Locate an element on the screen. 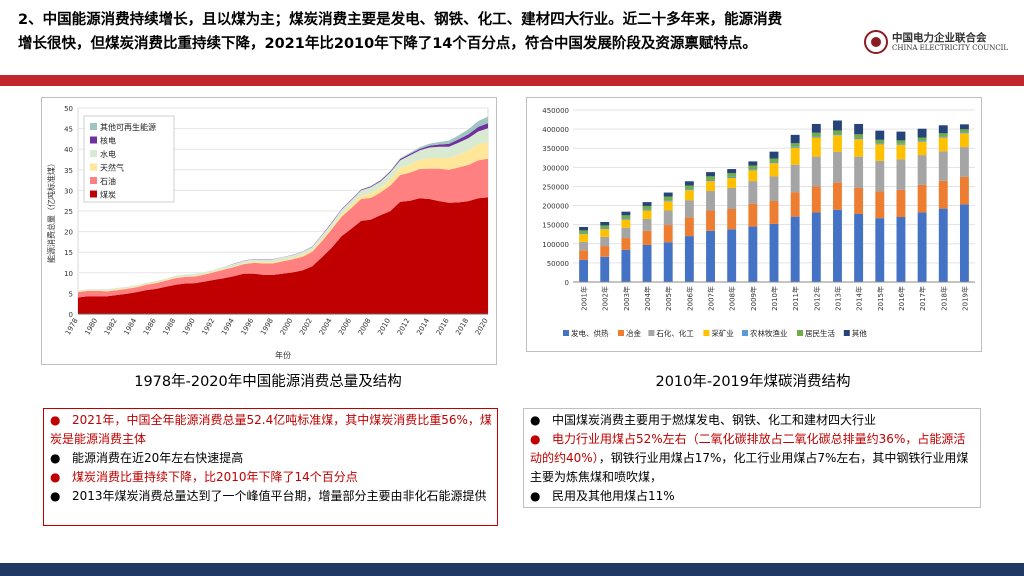 This screenshot has width=1024, height=576. x-tick-label: 2012 is located at coordinates (404, 326).